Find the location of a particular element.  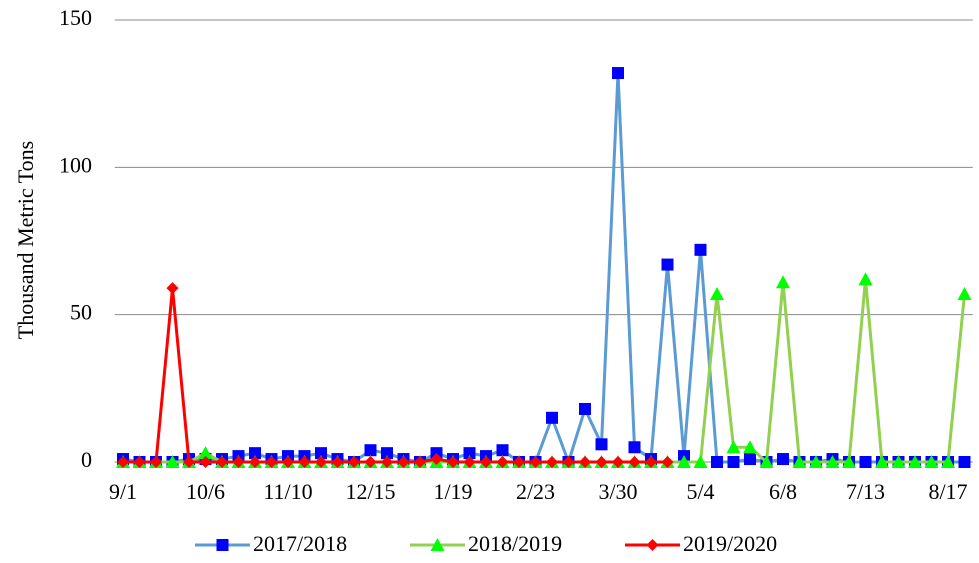

x-tick-label: 10/6 is located at coordinates (205, 491).